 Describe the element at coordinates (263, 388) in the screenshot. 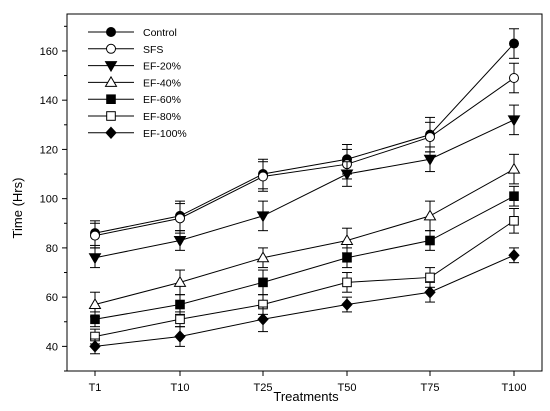

I see `x-tick-label: T25` at that location.